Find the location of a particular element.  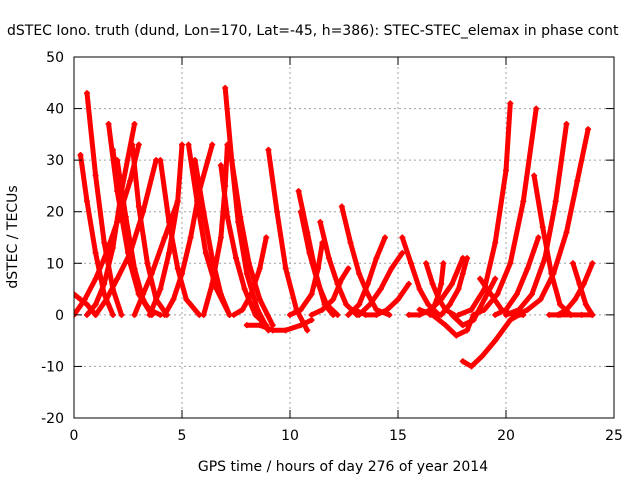

x-tick-label: 10 is located at coordinates (290, 436).